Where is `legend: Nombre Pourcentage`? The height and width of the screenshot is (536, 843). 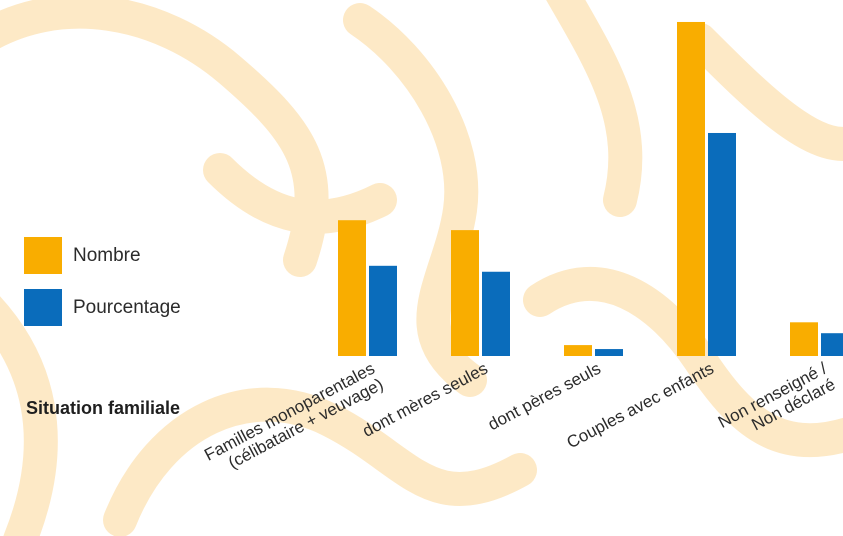 legend: Nombre Pourcentage is located at coordinates (102, 289).